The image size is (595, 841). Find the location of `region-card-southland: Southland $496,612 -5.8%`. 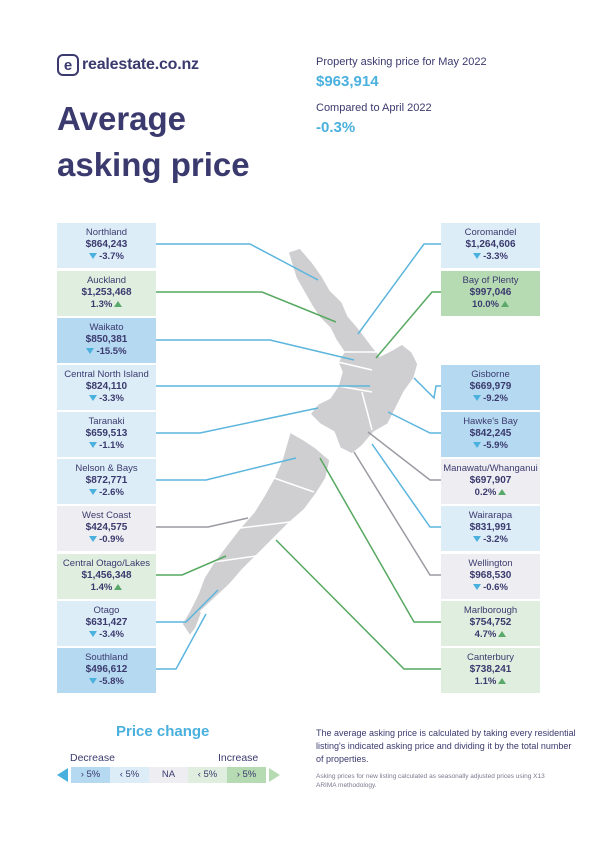

region-card-southland: Southland $496,612 -5.8% is located at coordinates (106, 670).